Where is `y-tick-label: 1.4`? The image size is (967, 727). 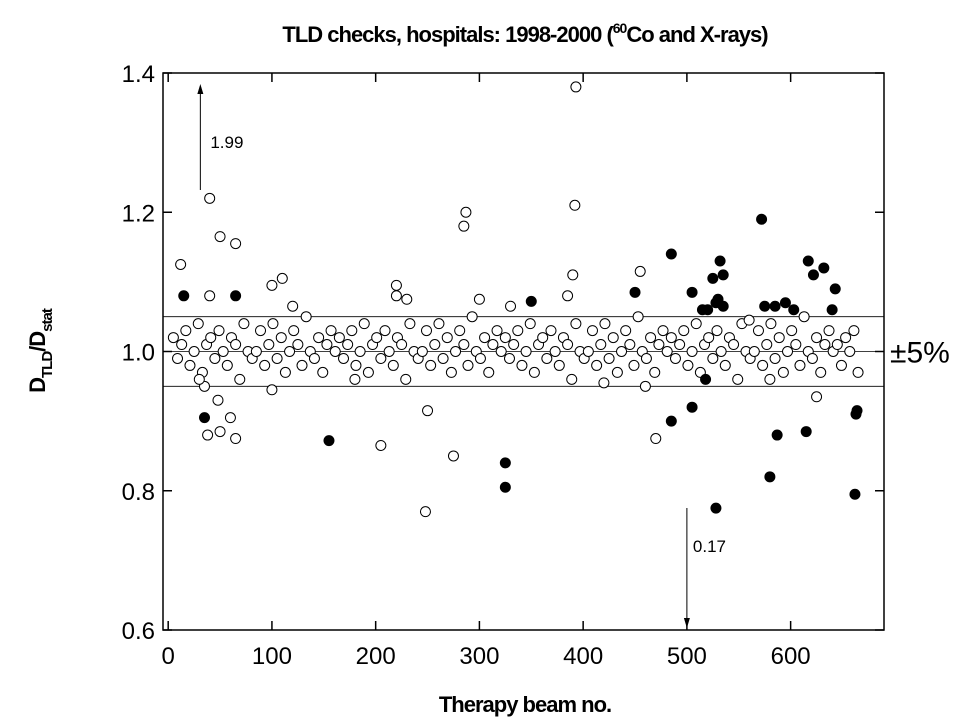
y-tick-label: 1.4 is located at coordinates (138, 74).